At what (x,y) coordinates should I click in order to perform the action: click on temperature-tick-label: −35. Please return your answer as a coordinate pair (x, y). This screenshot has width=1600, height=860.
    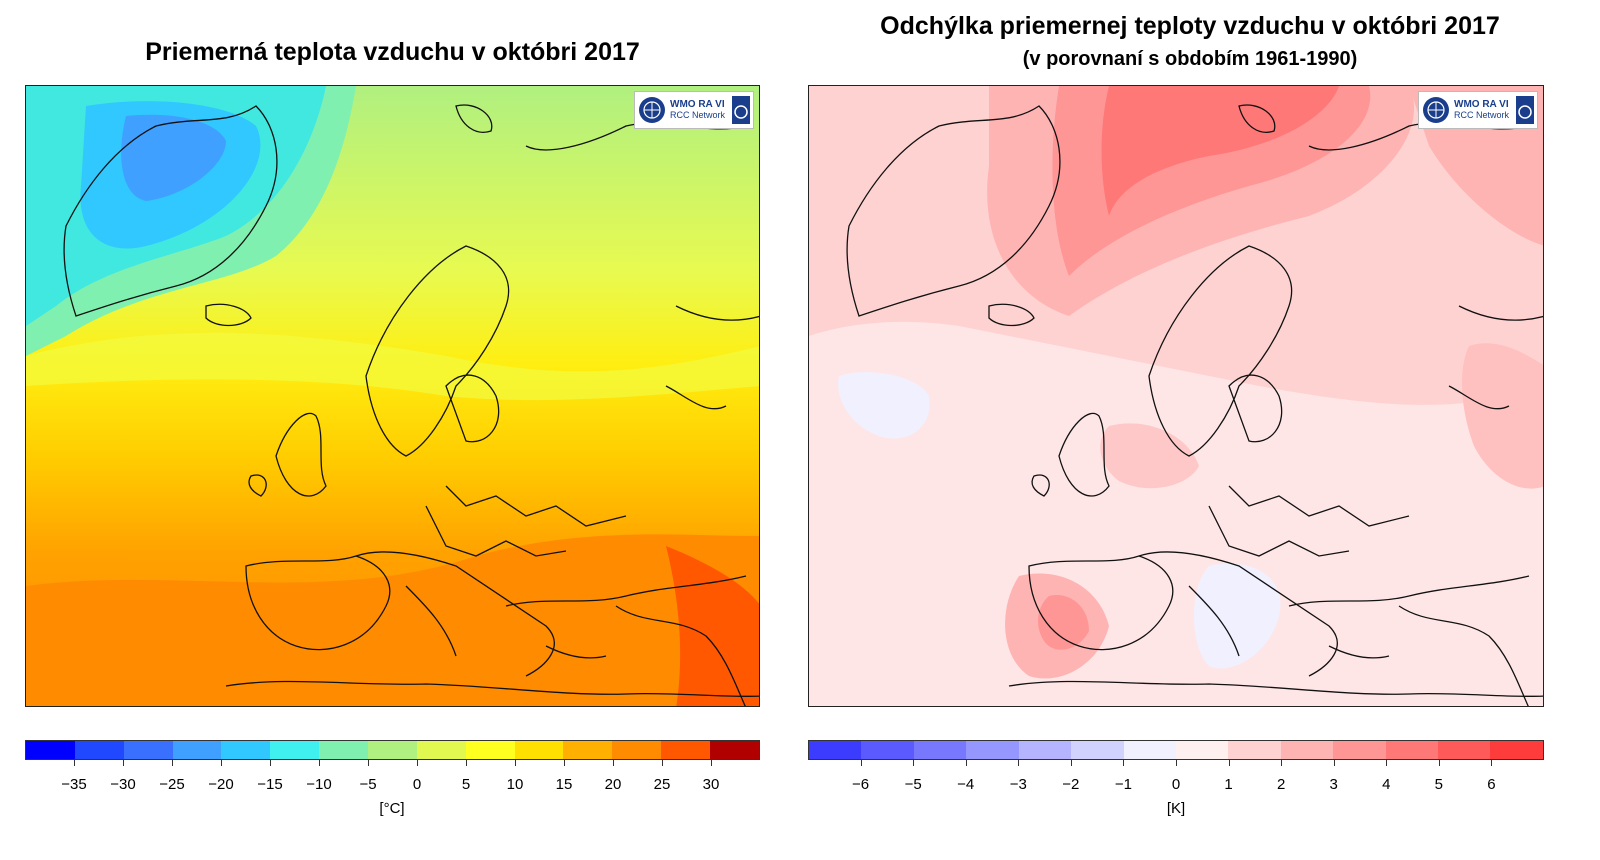
    Looking at the image, I should click on (74, 784).